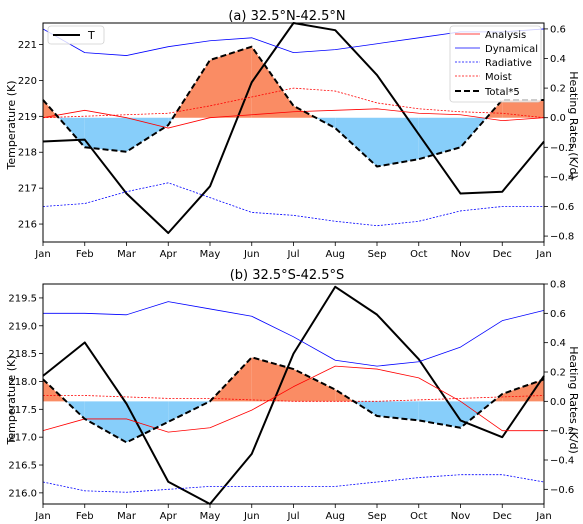  Describe the element at coordinates (22, 466) in the screenshot. I see `panel-b-ytick-left-label: 216.5` at that location.